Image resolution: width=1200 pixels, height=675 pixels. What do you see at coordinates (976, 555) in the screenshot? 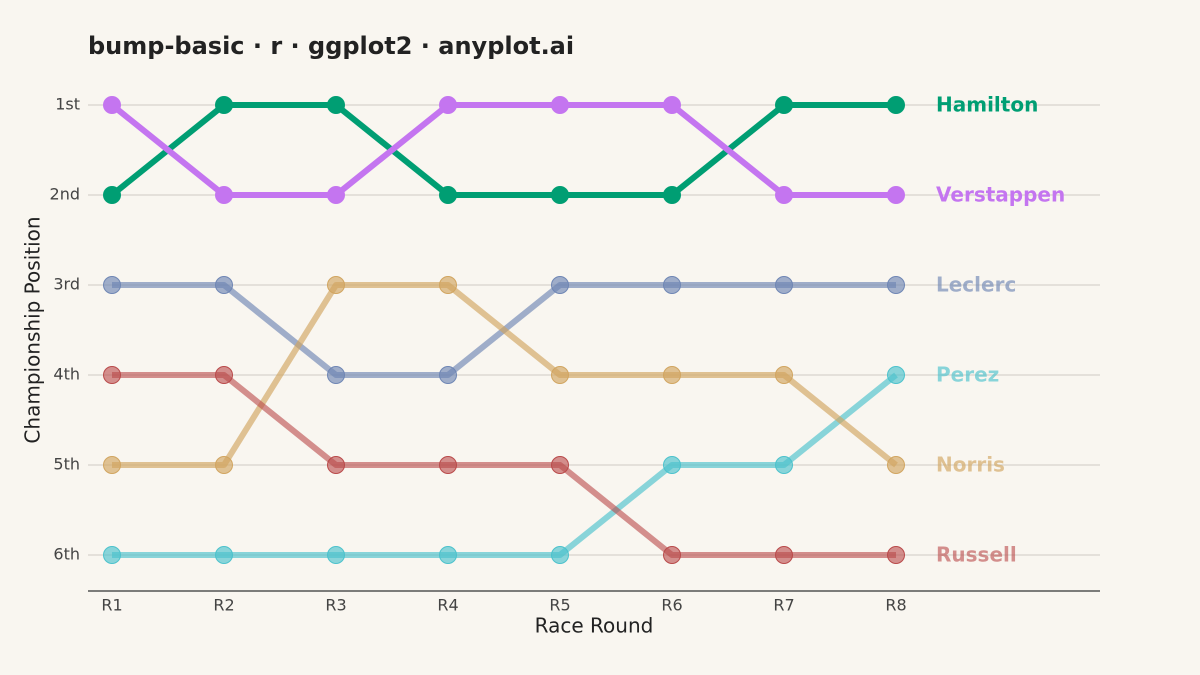
I see `series-label: Russell` at bounding box center [976, 555].